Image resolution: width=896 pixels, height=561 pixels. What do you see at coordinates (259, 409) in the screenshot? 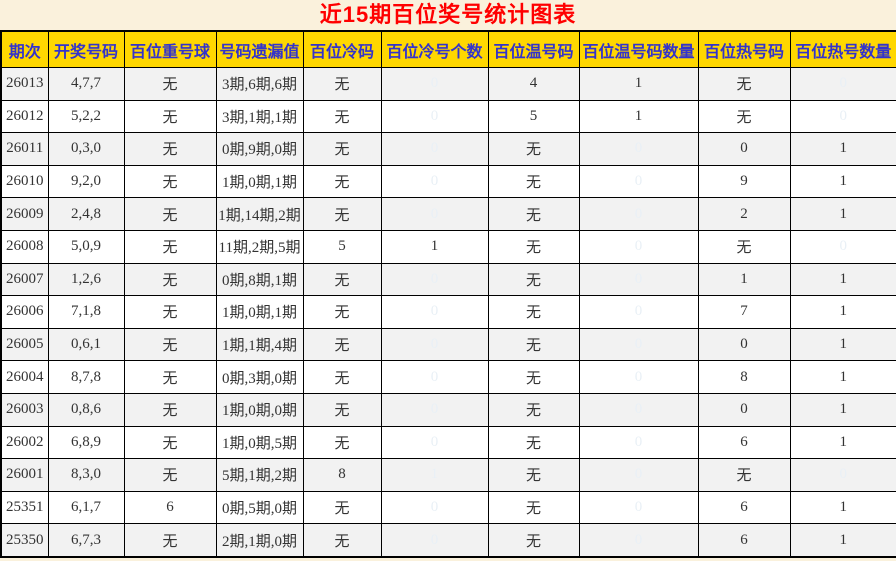
I see `table-cell: 1期,0期,0期` at bounding box center [259, 409].